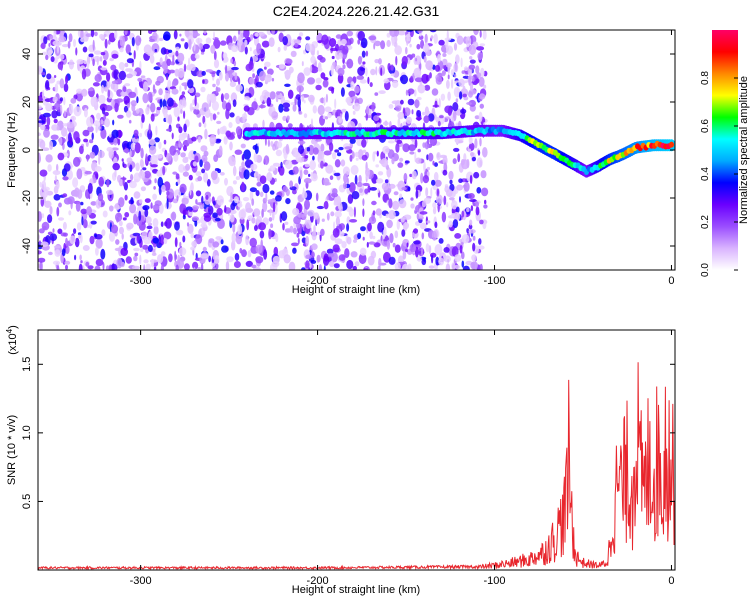 The width and height of the screenshot is (750, 600). Describe the element at coordinates (12, 340) in the screenshot. I see `snr-y-multiplier: (x104)` at that location.